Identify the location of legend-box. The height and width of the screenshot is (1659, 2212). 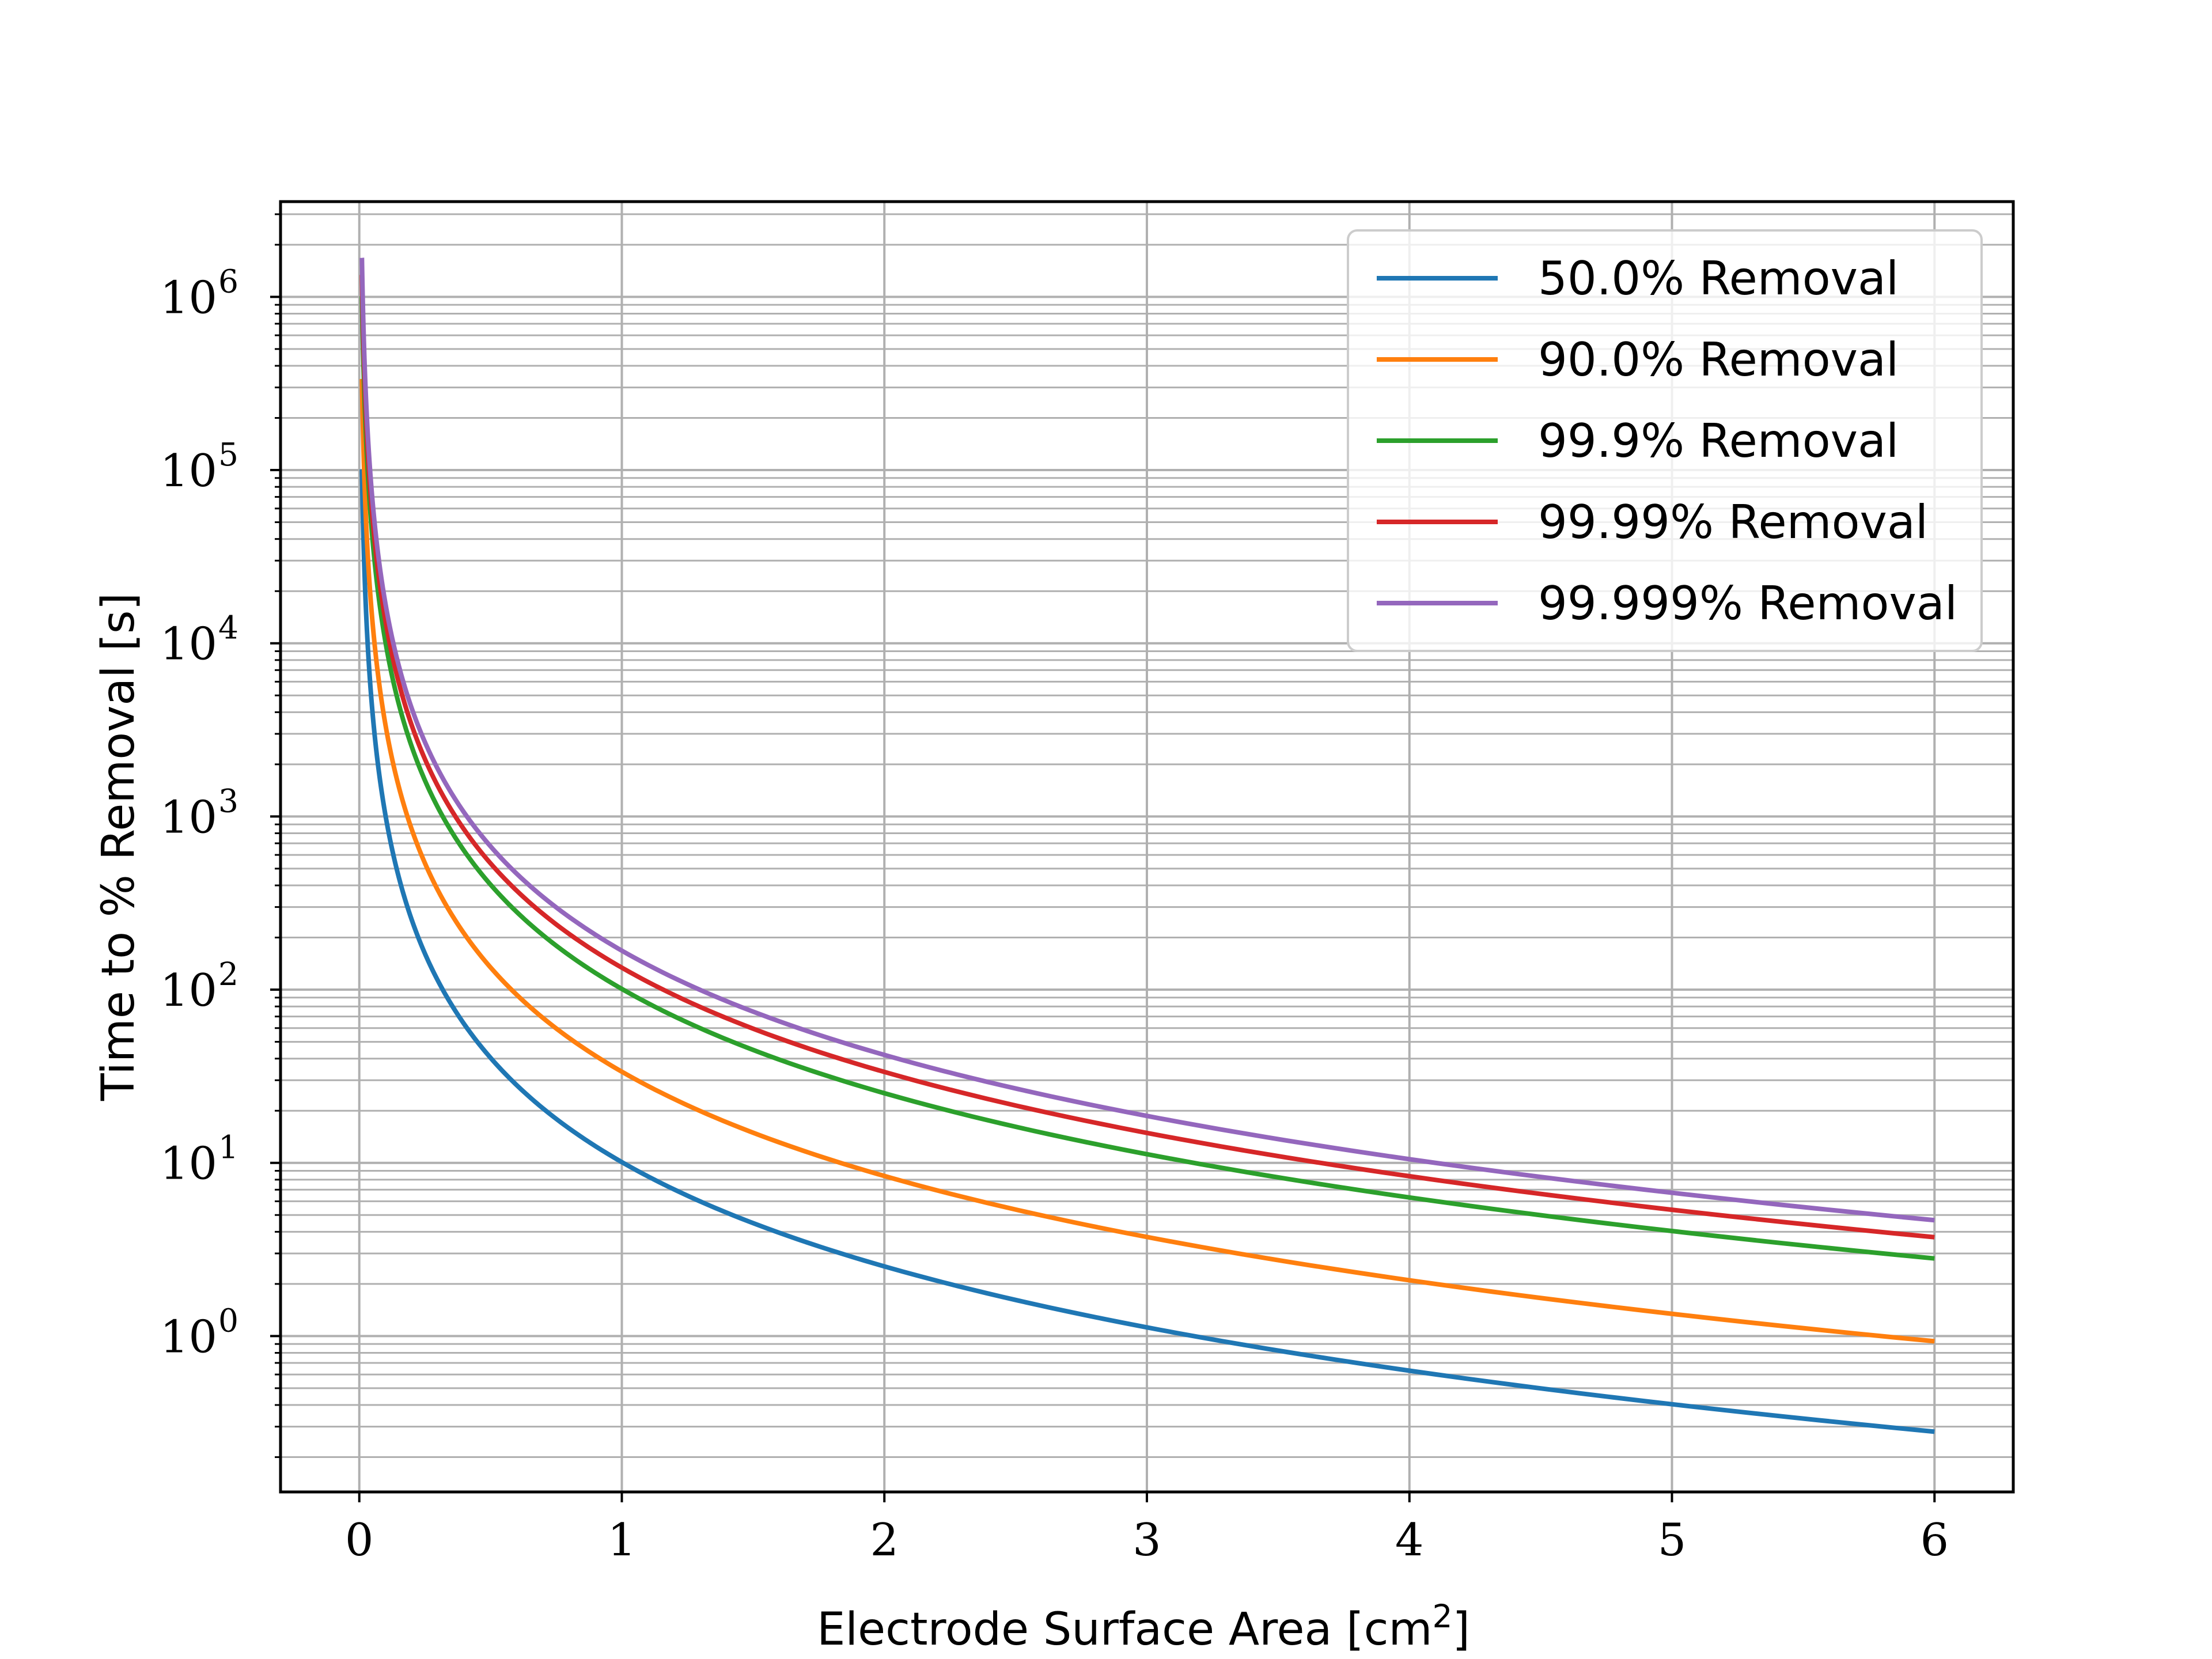
(1665, 440).